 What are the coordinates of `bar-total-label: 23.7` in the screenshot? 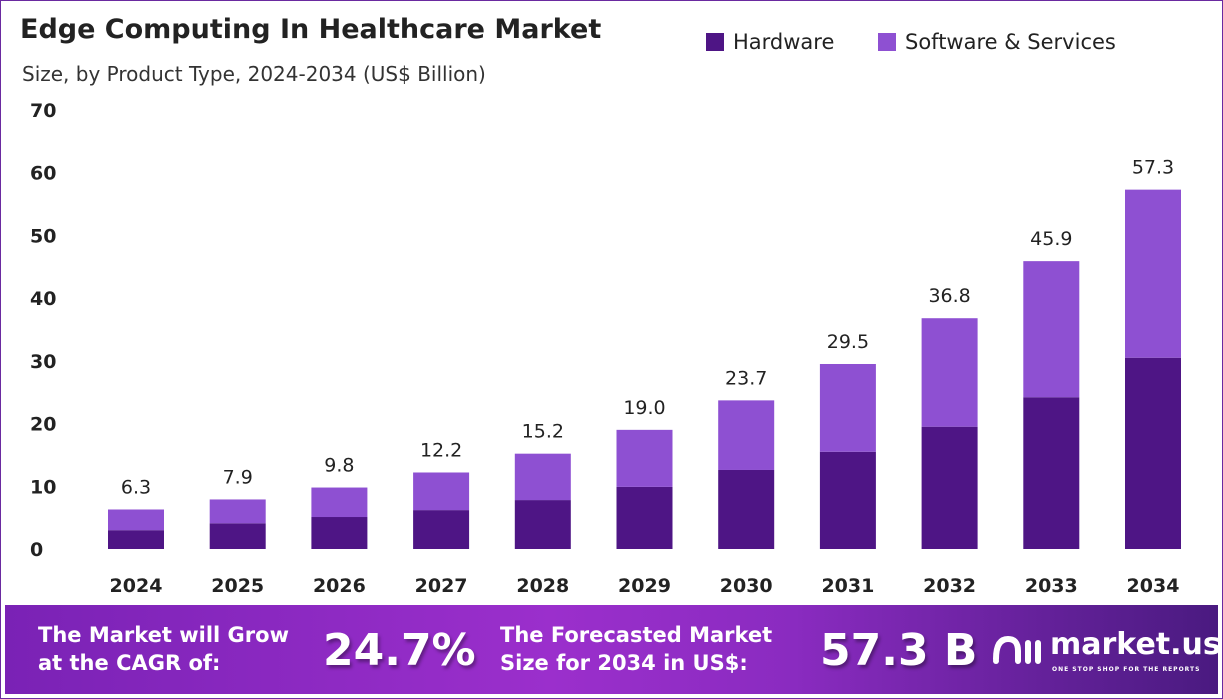 It's located at (746, 378).